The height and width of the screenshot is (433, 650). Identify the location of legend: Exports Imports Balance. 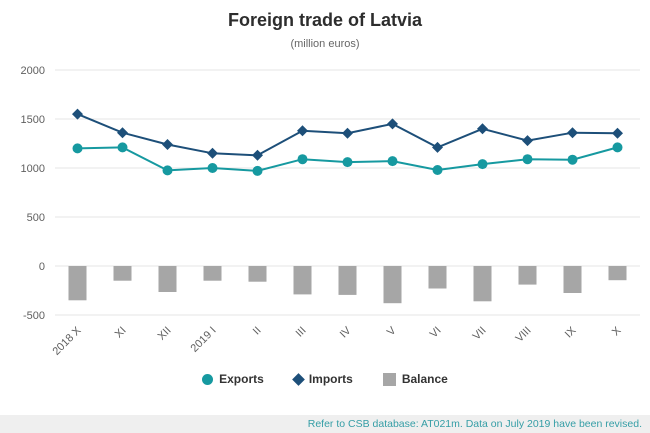
(325, 379).